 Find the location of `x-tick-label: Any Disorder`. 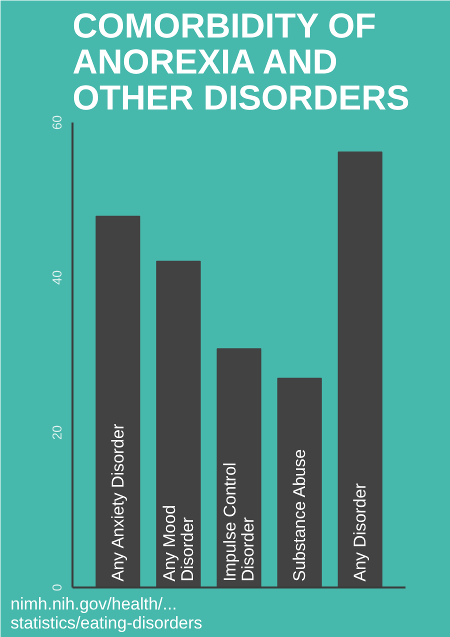

x-tick-label: Any Disorder is located at coordinates (360, 532).